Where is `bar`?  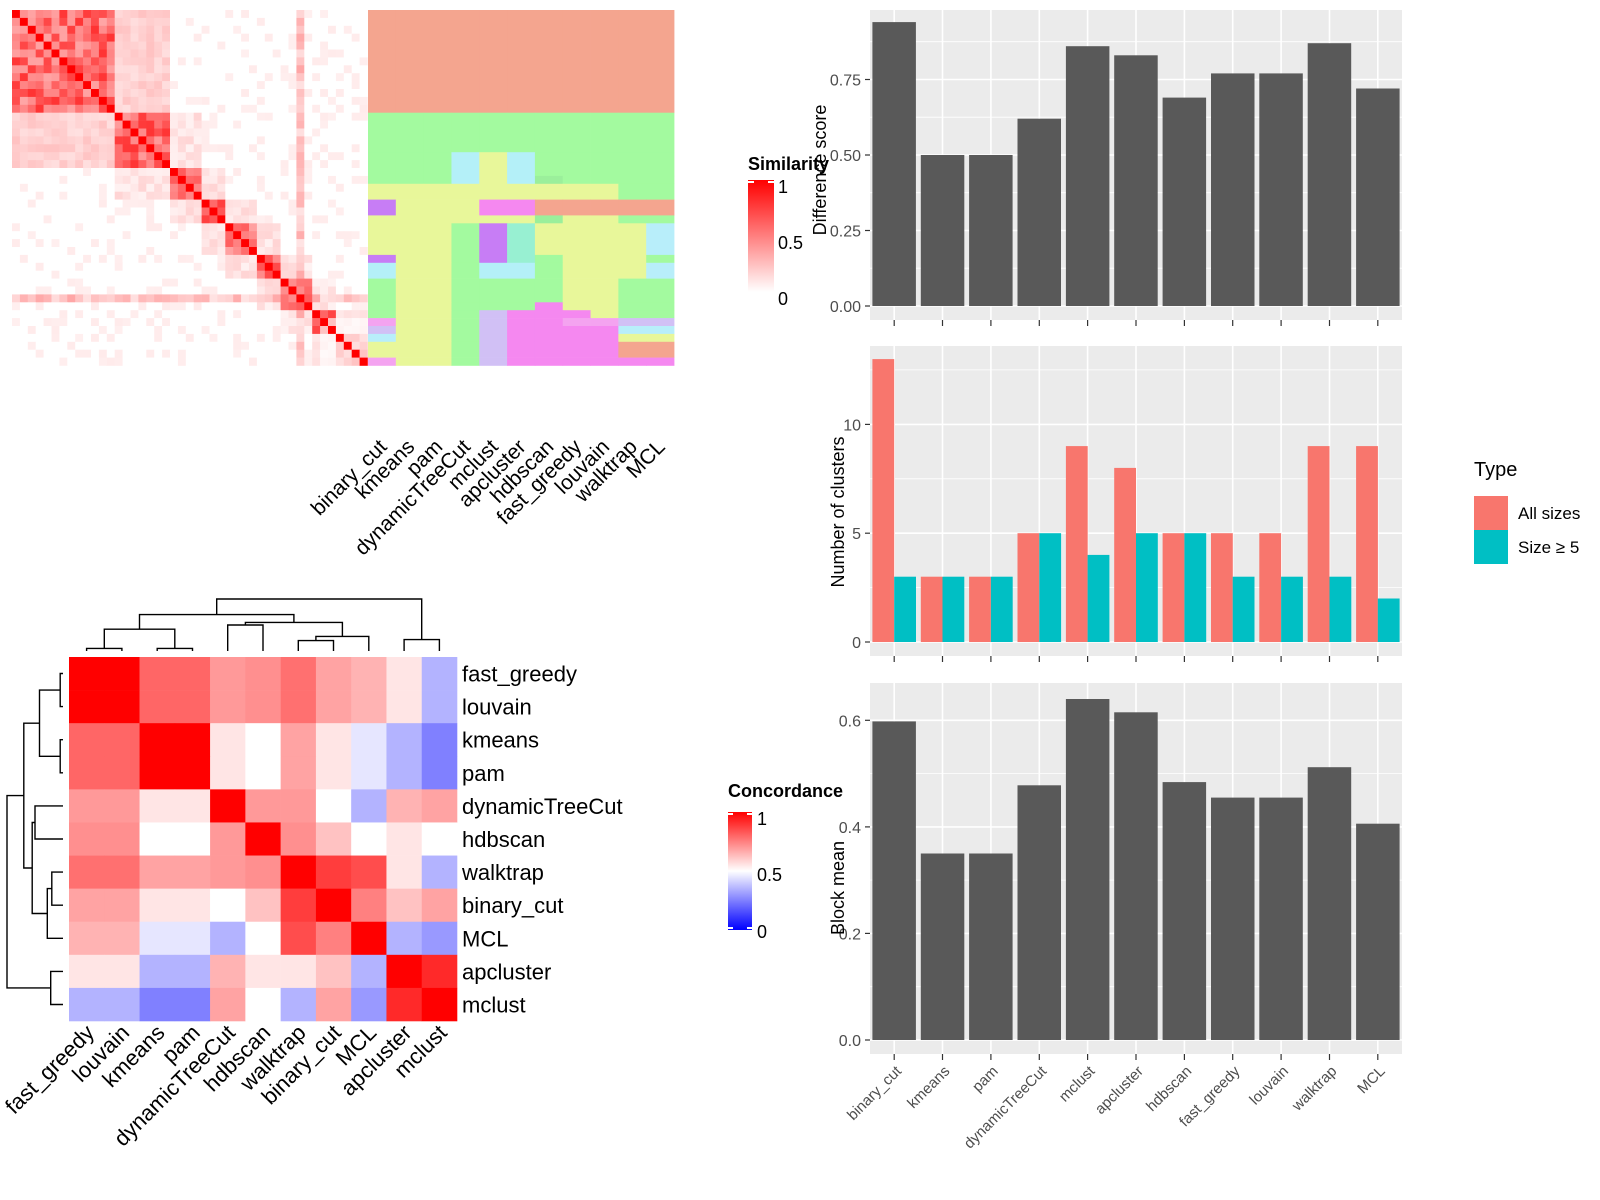
bar is located at coordinates (1087, 176).